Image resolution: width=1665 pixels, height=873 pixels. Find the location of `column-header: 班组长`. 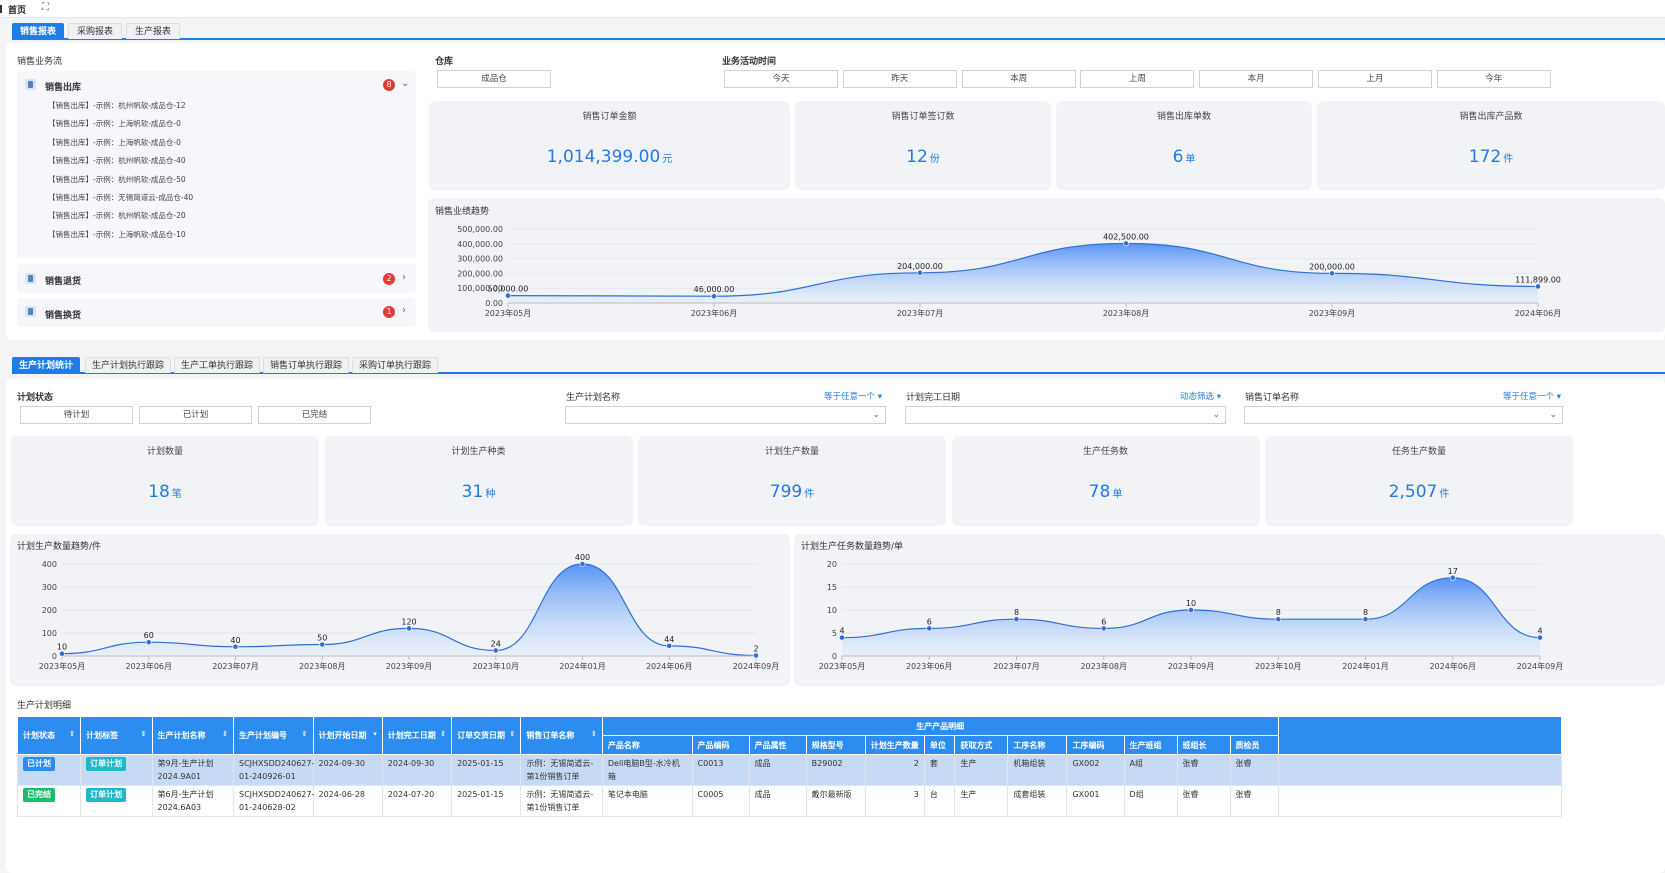

column-header: 班组长 is located at coordinates (1203, 745).